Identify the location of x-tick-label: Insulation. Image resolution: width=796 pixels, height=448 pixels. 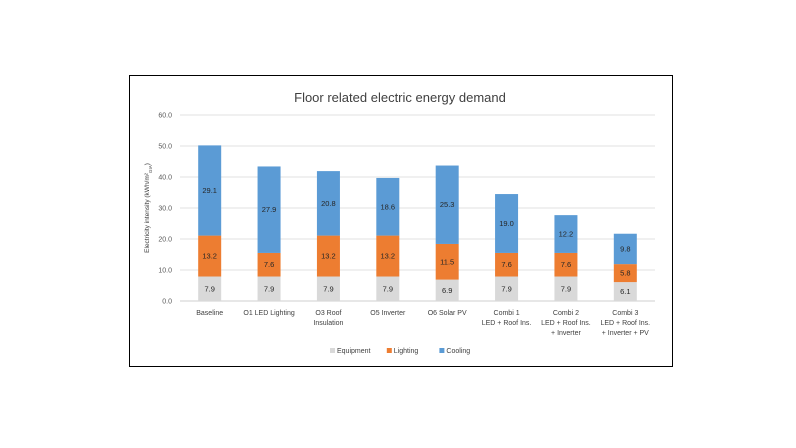
(328, 323).